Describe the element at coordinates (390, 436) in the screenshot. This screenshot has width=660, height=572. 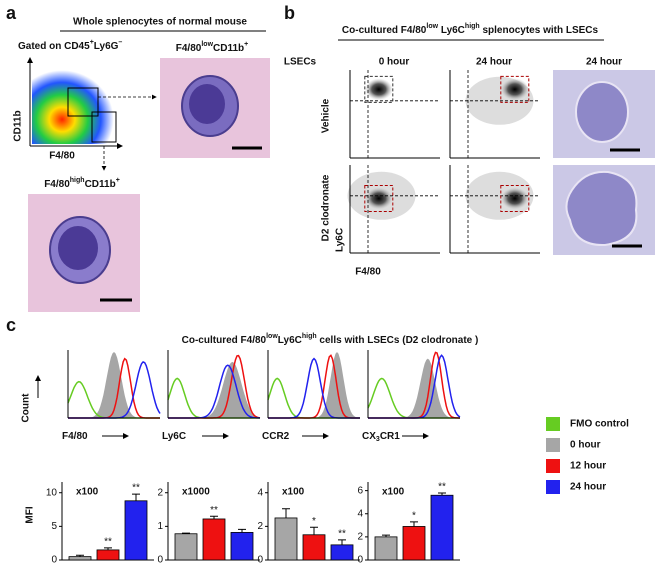
I see `text-run: CR1` at that location.